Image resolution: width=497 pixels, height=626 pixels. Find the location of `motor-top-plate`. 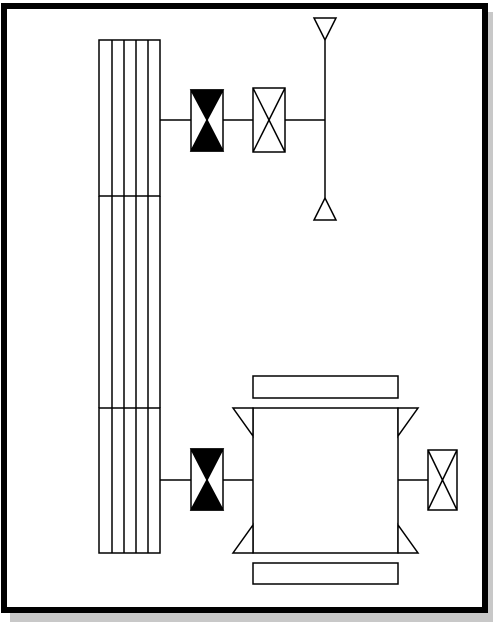

motor-top-plate is located at coordinates (325, 387).